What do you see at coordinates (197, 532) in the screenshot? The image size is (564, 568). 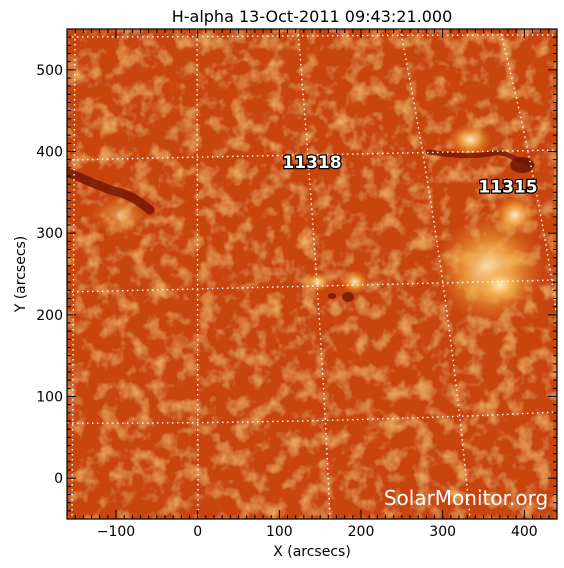 I see `x-tick-label: 0` at bounding box center [197, 532].